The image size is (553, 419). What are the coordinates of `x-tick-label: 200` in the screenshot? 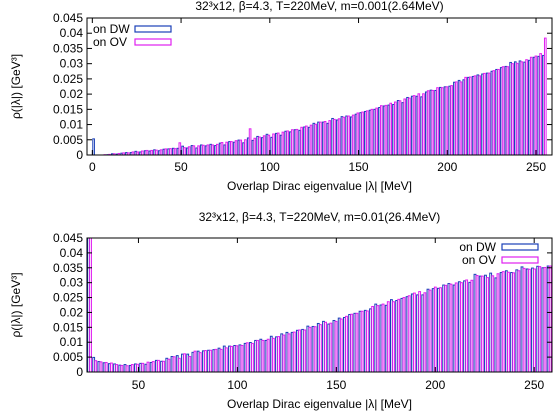 It's located at (447, 167).